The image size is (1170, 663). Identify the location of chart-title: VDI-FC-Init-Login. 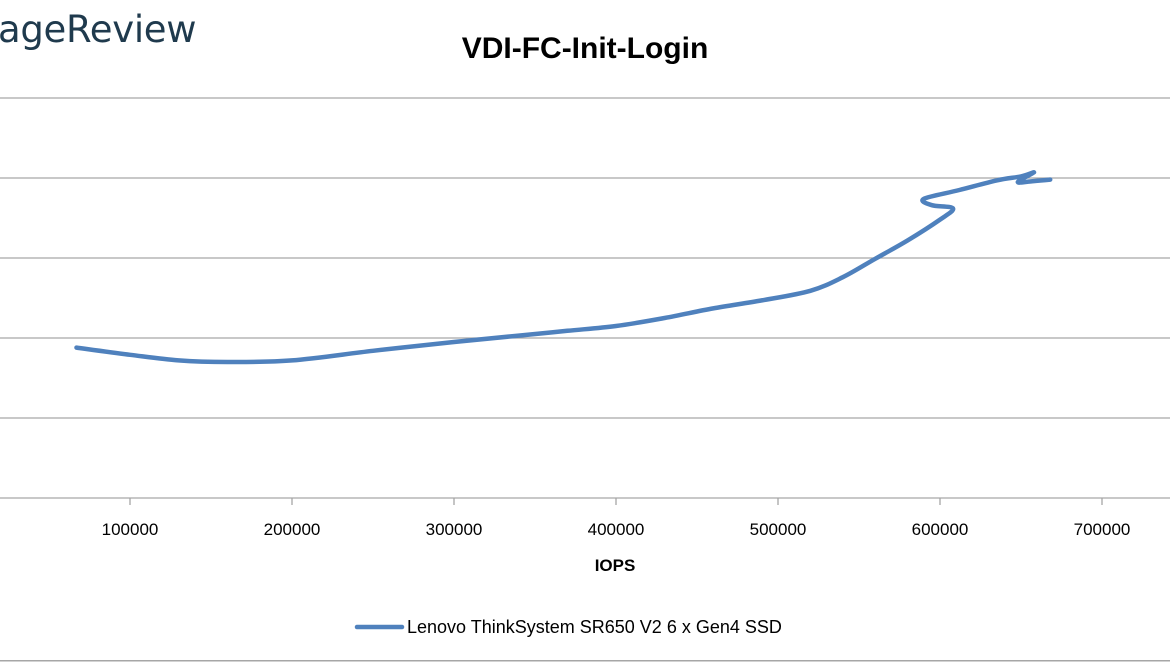
(585, 48).